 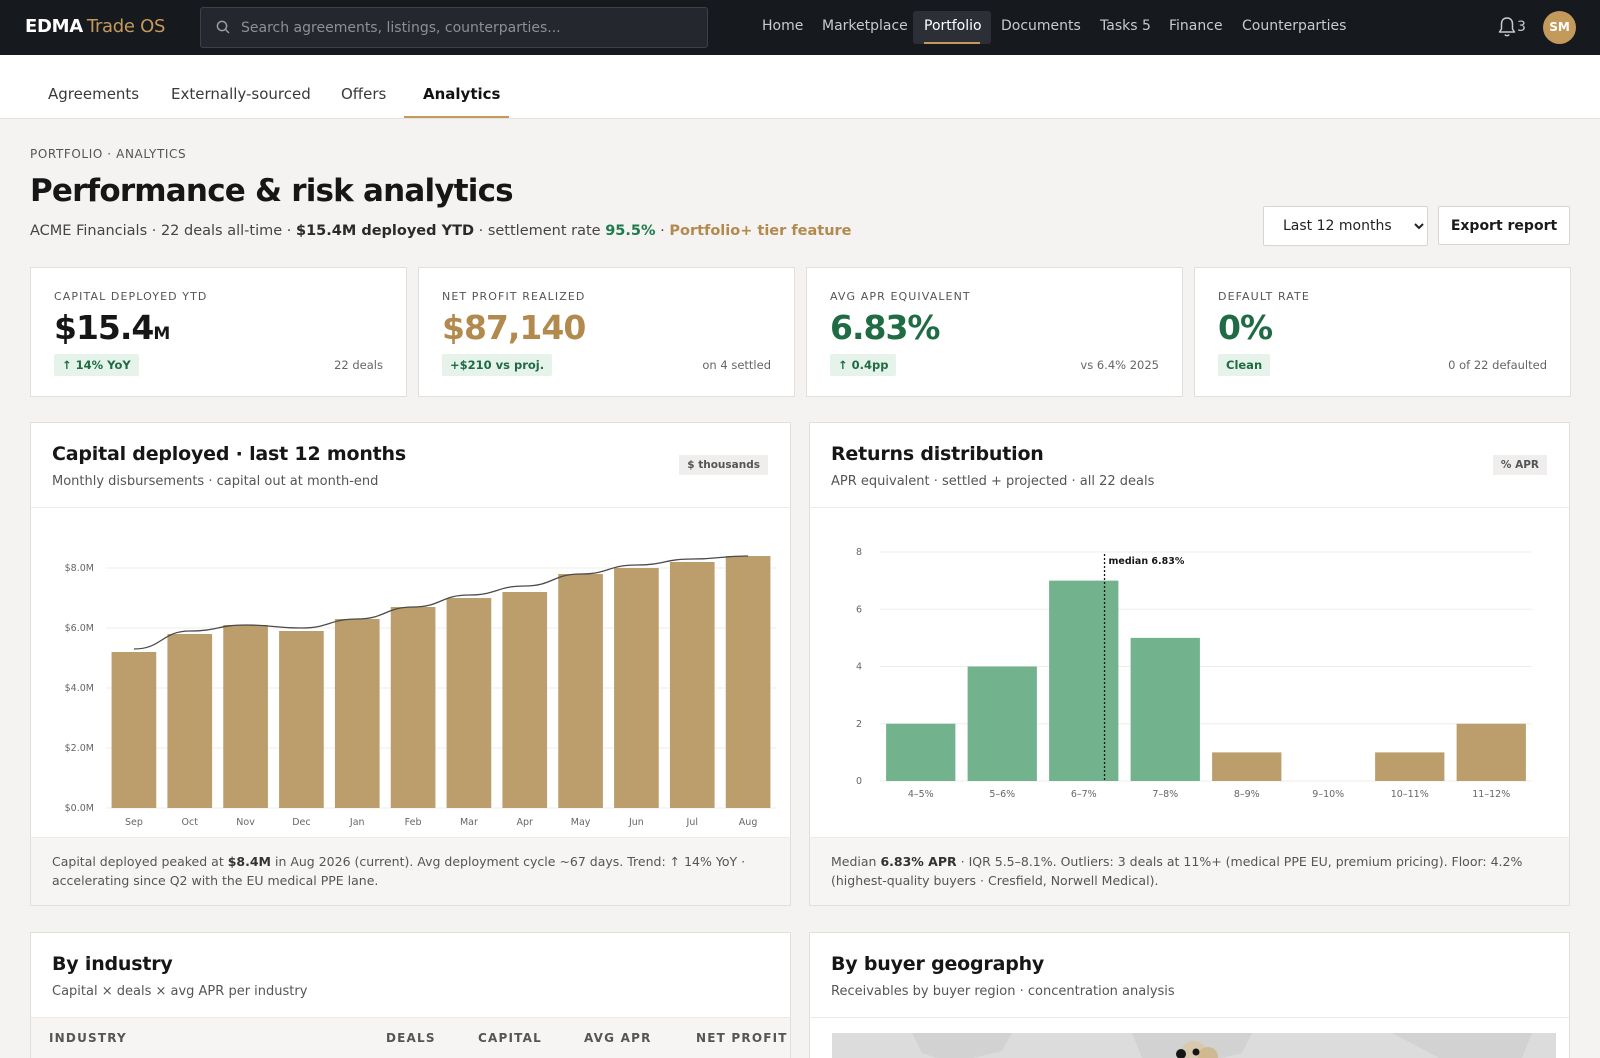 I want to click on export-report-button: Export report, so click(x=1504, y=225).